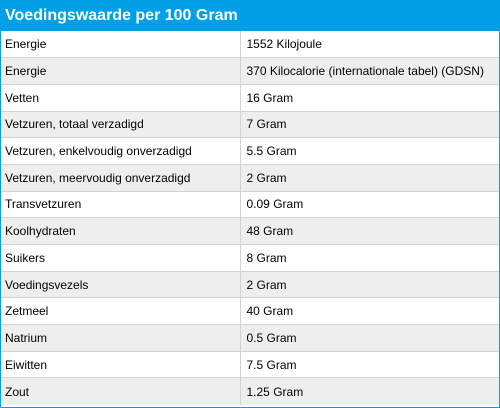  Describe the element at coordinates (121, 178) in the screenshot. I see `nutrient-label: Vetzuren, meervoudig onverzadigd` at that location.